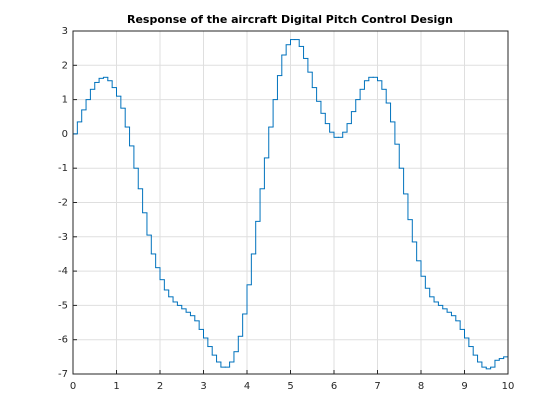 The width and height of the screenshot is (560, 420). Describe the element at coordinates (247, 386) in the screenshot. I see `x-tick-label: 4` at that location.